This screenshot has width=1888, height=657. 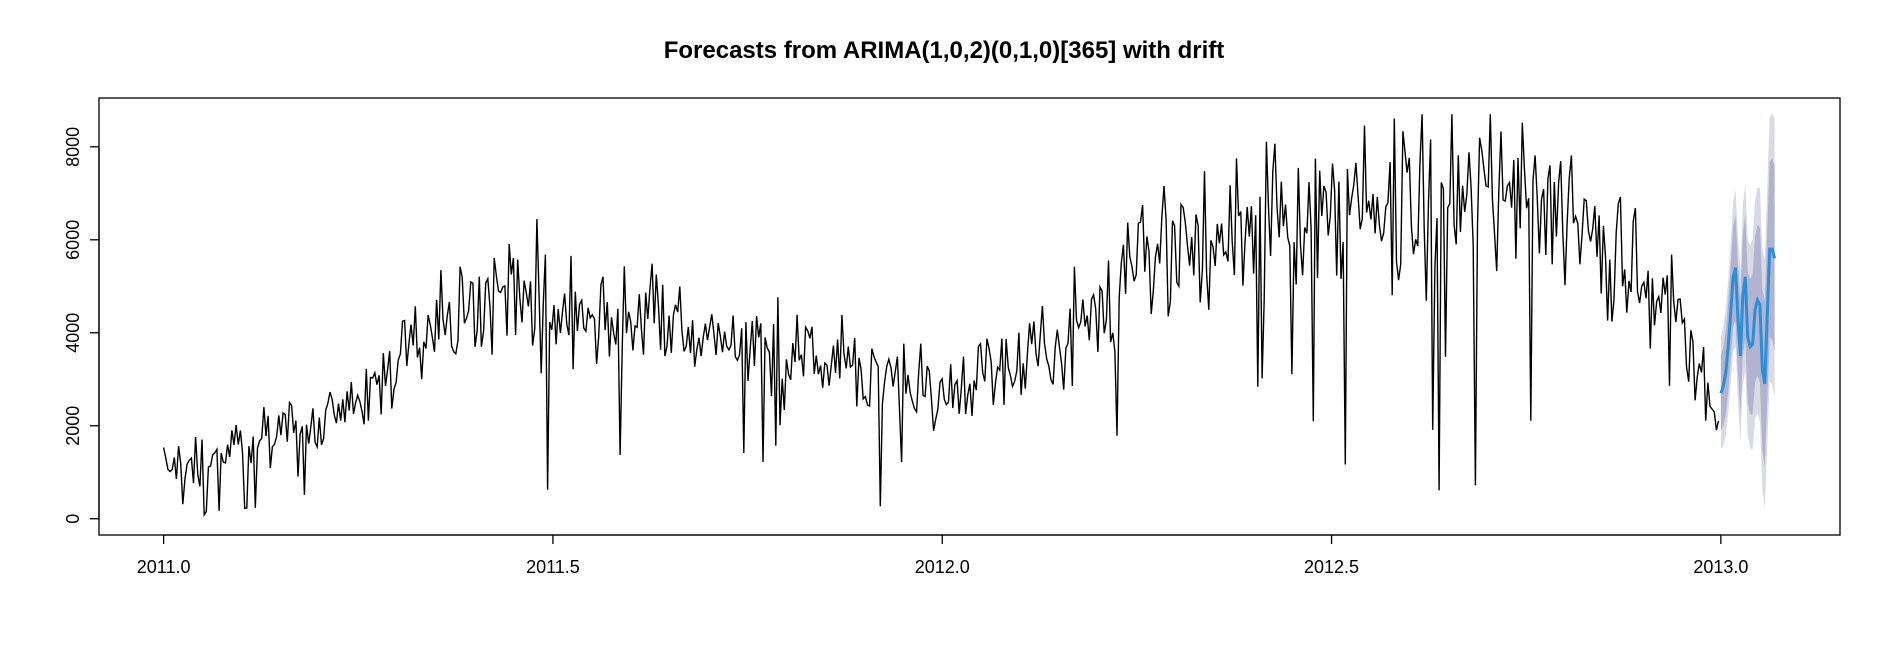 I want to click on y-tick-label: 0, so click(x=73, y=519).